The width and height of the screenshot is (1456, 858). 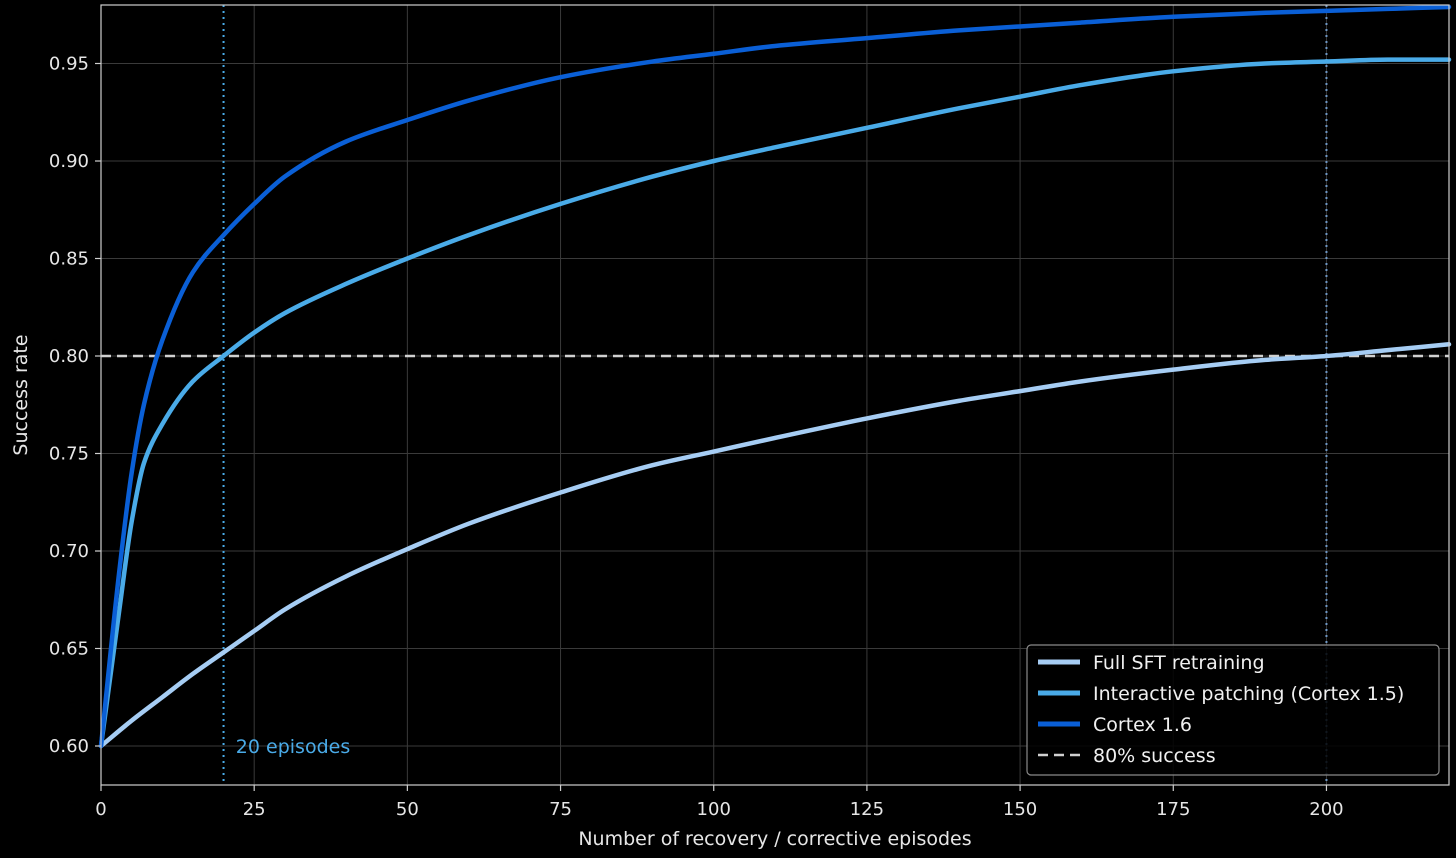 I want to click on y-tick-label: 0.65, so click(x=69, y=649).